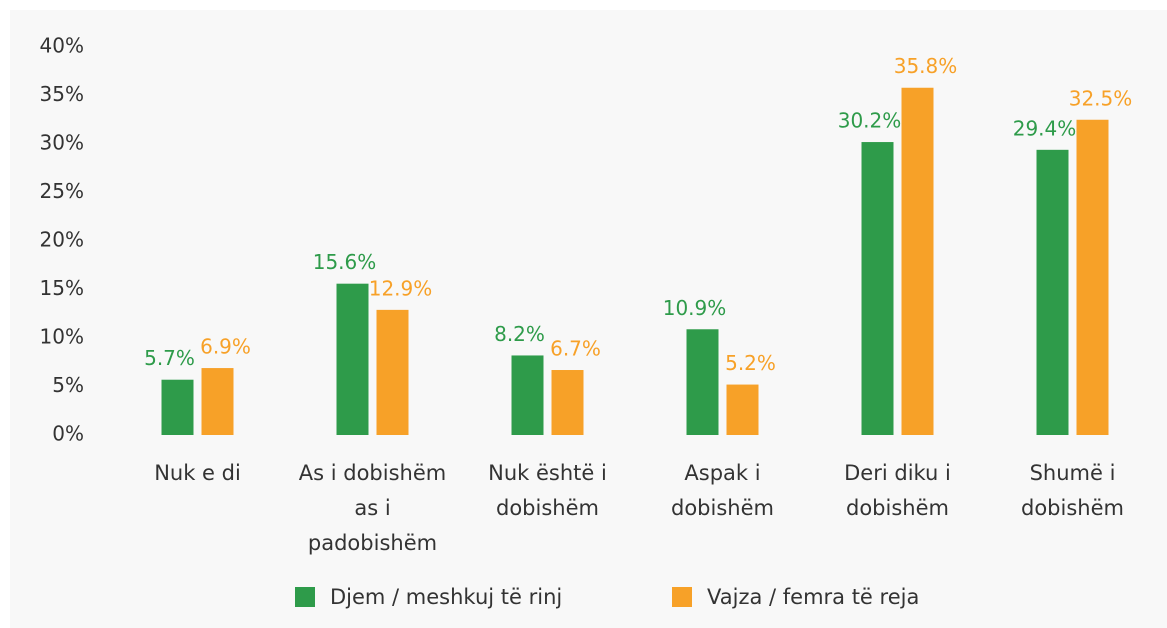 The width and height of the screenshot is (1167, 628). I want to click on data-label: 12.9%, so click(401, 288).